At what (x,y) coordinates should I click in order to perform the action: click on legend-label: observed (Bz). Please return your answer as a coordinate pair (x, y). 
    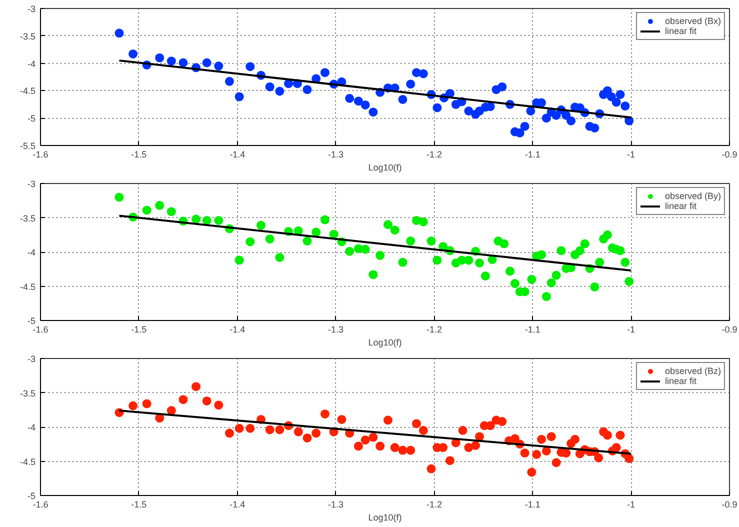
    Looking at the image, I should click on (692, 371).